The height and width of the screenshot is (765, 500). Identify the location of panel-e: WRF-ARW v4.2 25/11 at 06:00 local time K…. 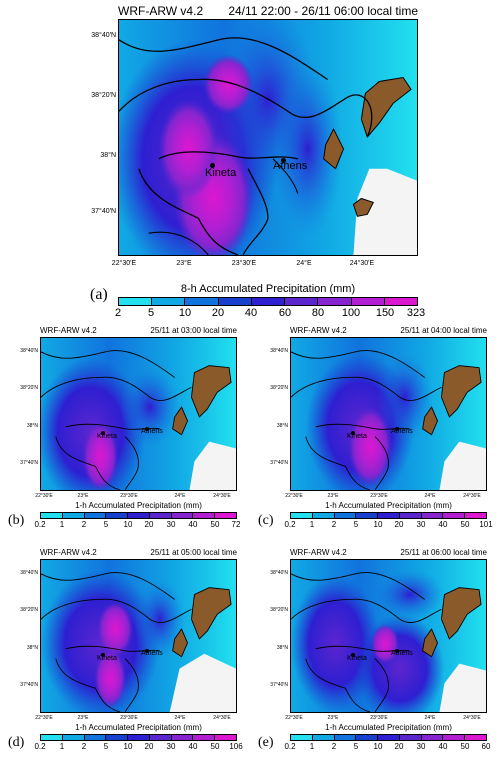
(375, 655).